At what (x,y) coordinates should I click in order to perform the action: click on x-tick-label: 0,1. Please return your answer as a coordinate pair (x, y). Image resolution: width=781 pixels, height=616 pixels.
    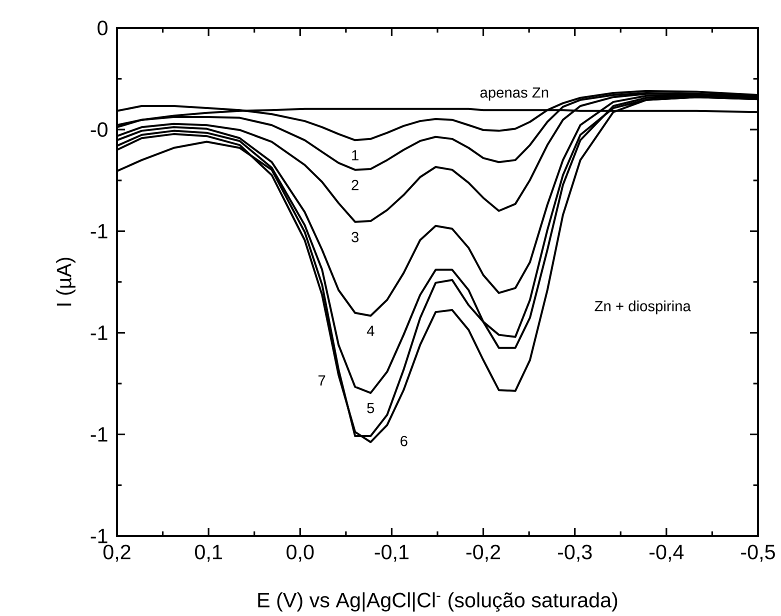
    Looking at the image, I should click on (208, 553).